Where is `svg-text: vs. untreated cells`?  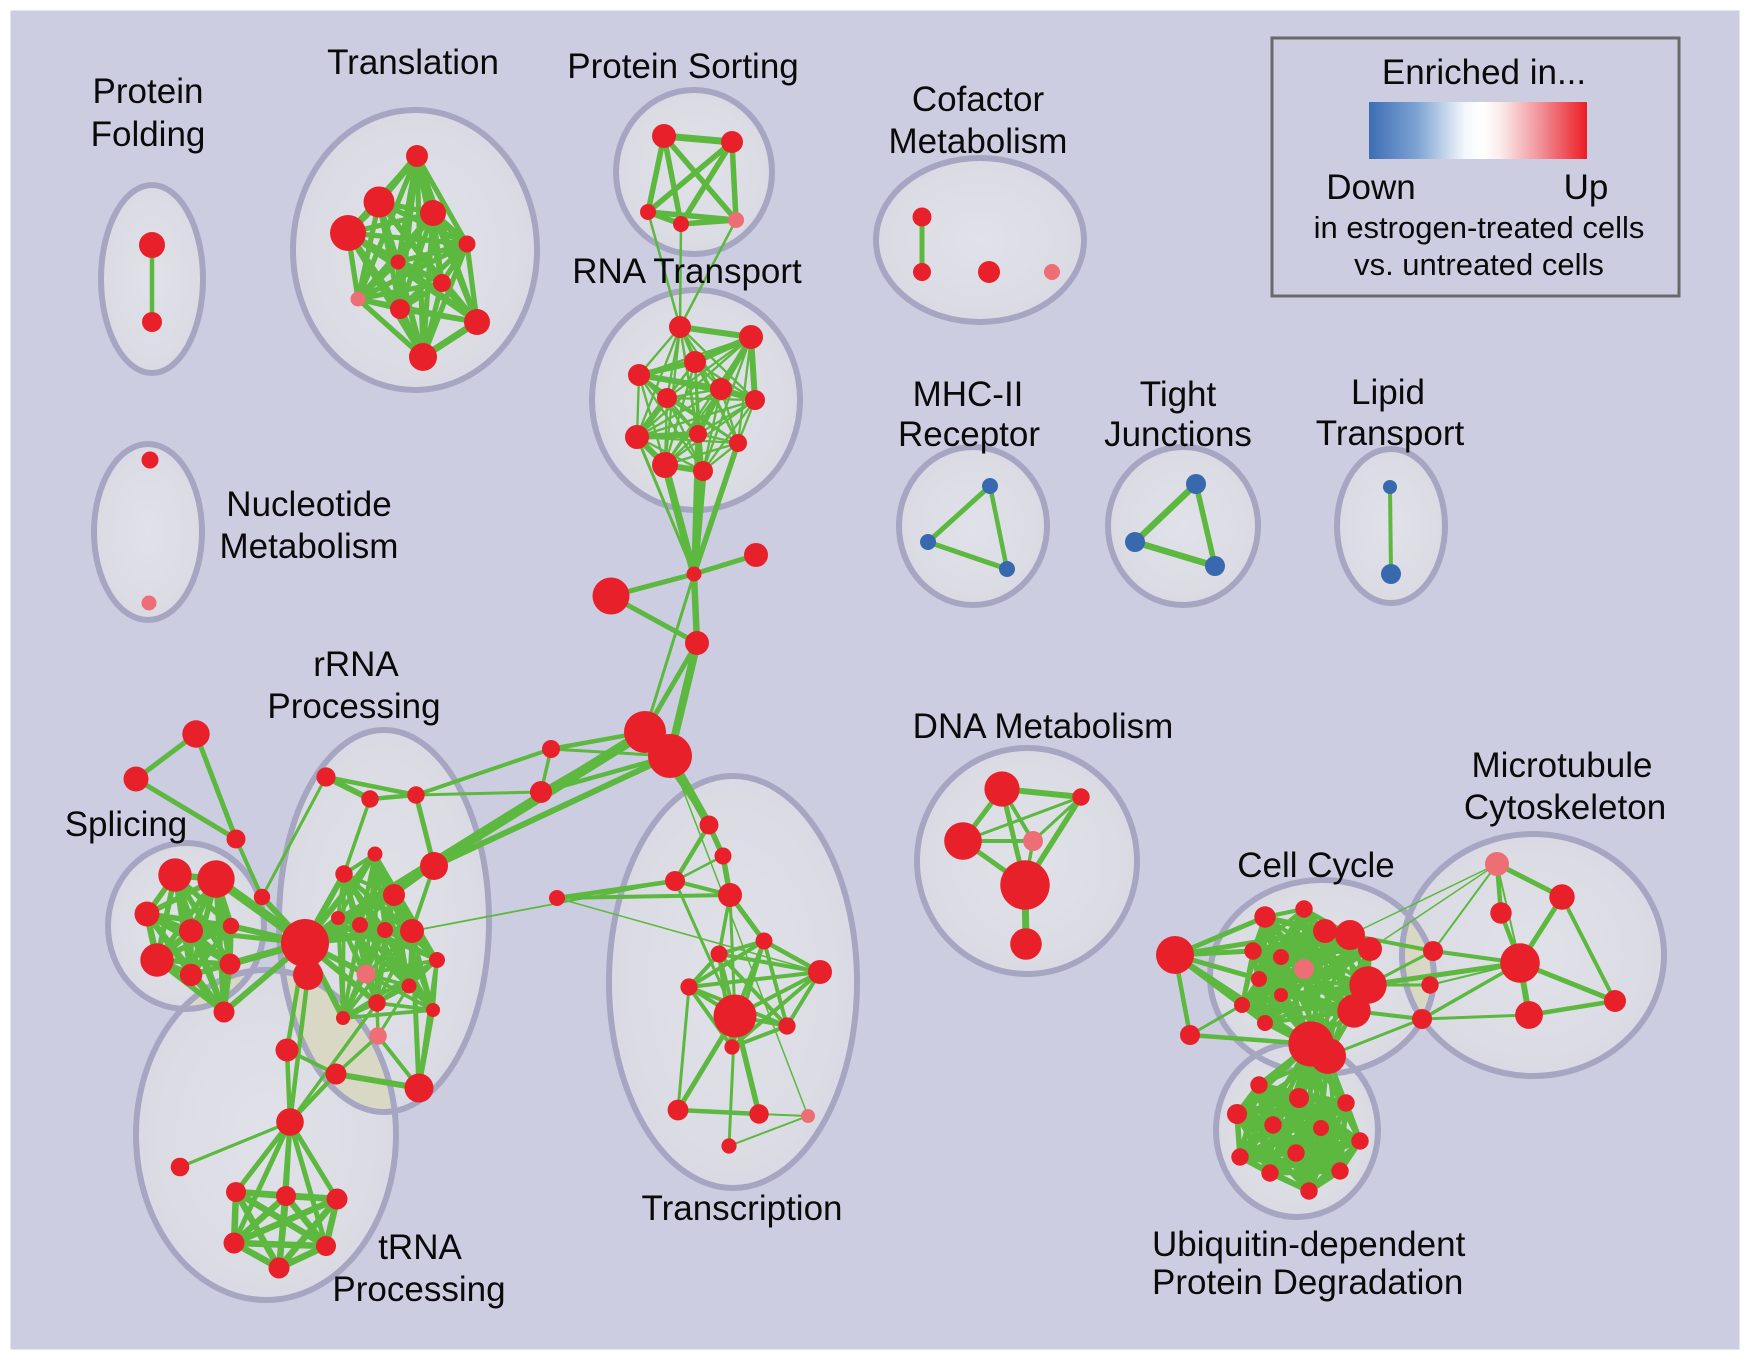 svg-text: vs. untreated cells is located at coordinates (1479, 264).